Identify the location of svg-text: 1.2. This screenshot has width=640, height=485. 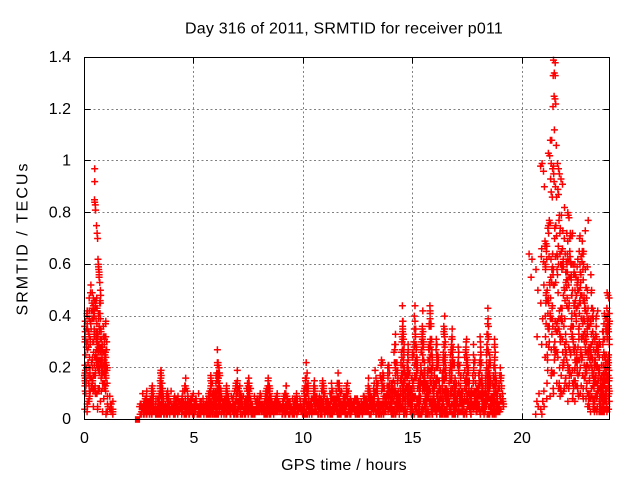
(60, 109).